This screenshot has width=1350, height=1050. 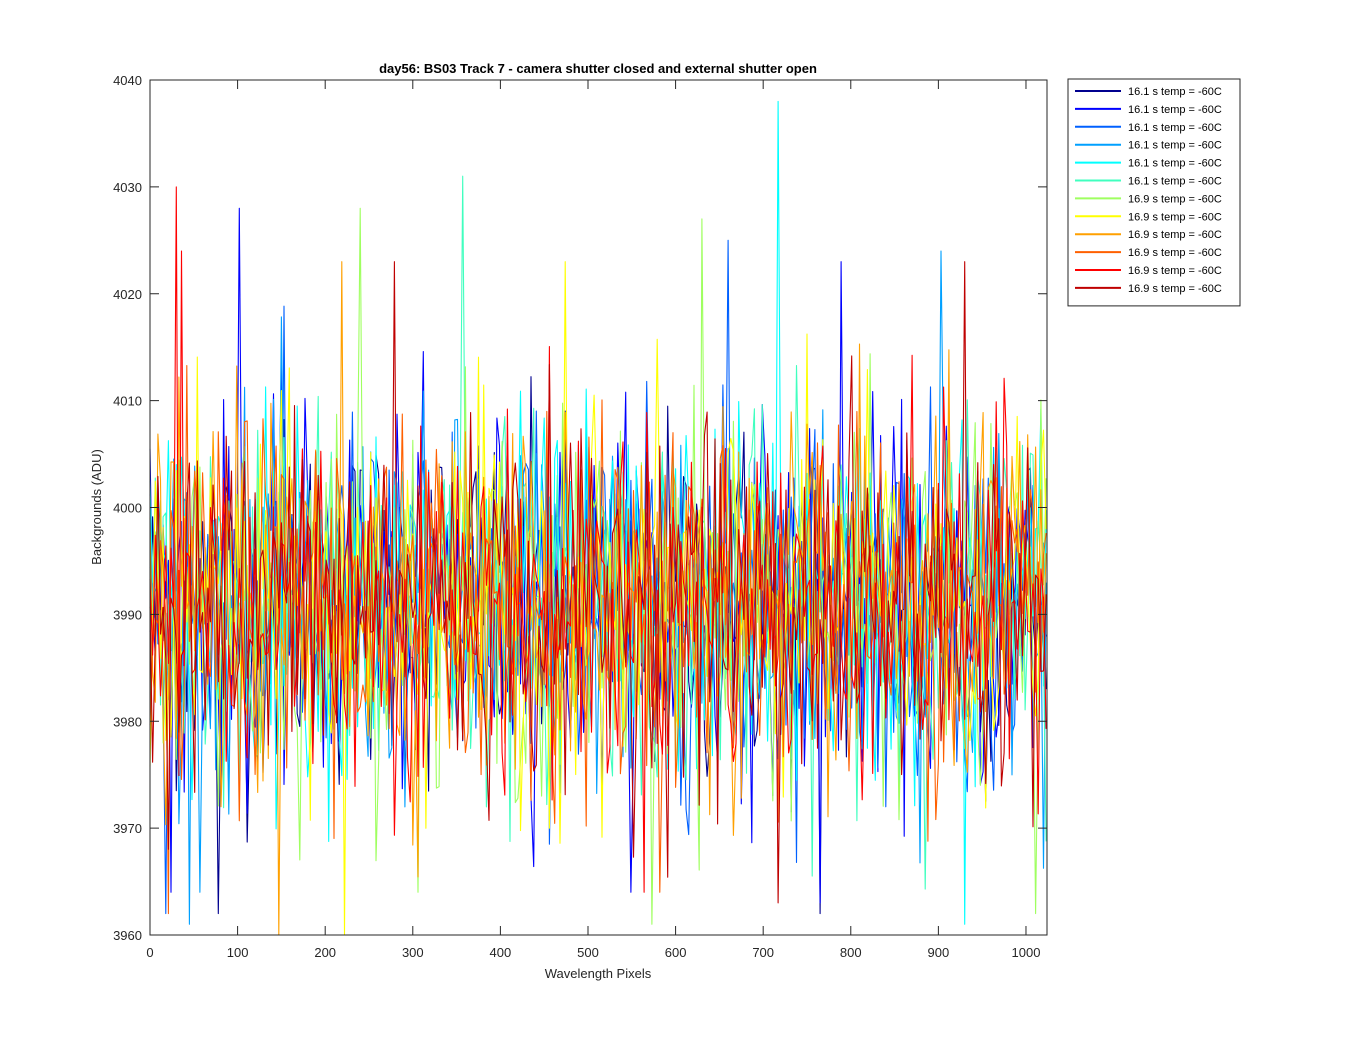 I want to click on x-tick-label: 500, so click(x=588, y=952).